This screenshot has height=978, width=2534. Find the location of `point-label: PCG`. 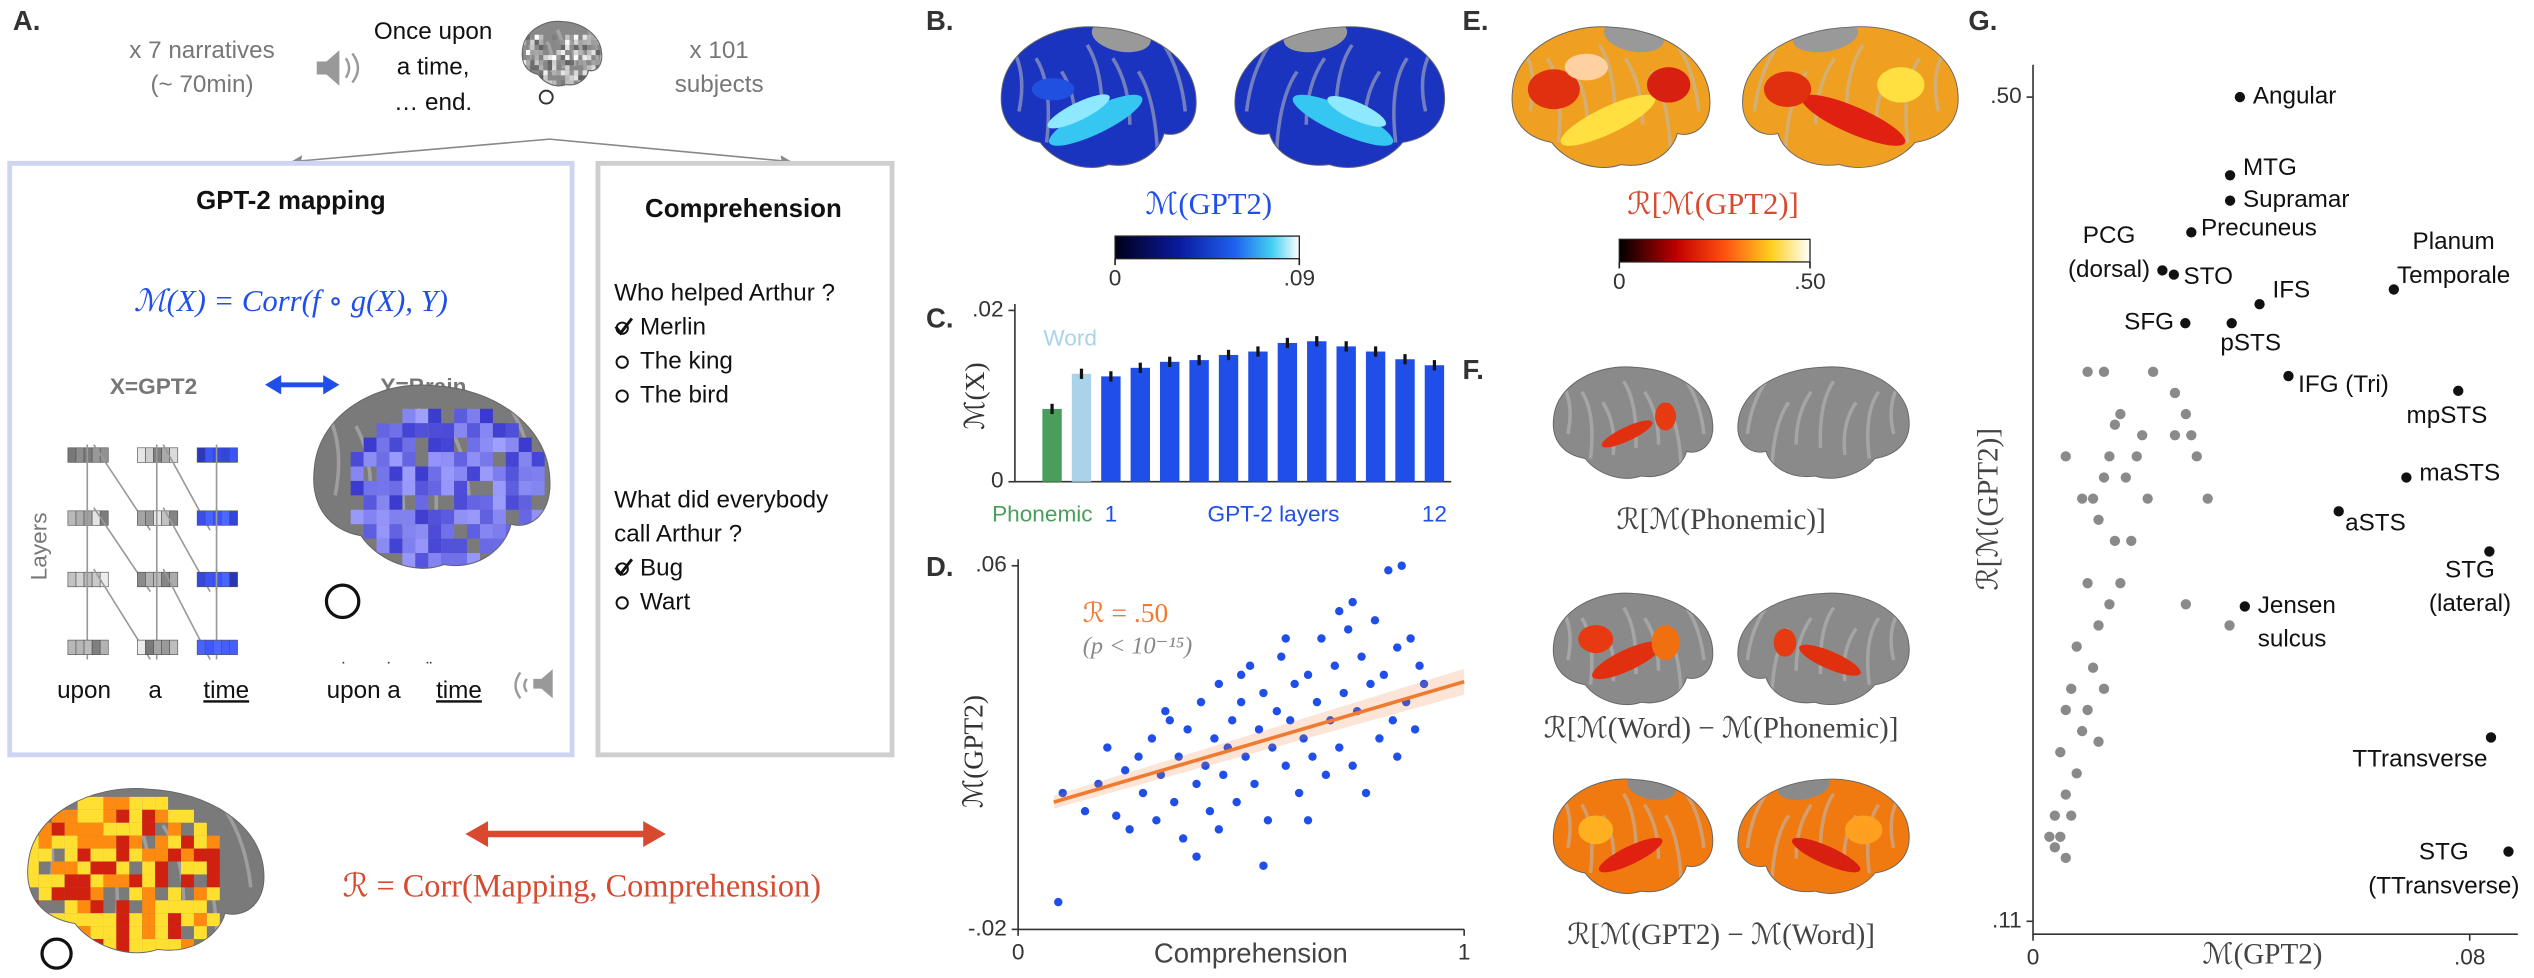

point-label: PCG is located at coordinates (2109, 235).